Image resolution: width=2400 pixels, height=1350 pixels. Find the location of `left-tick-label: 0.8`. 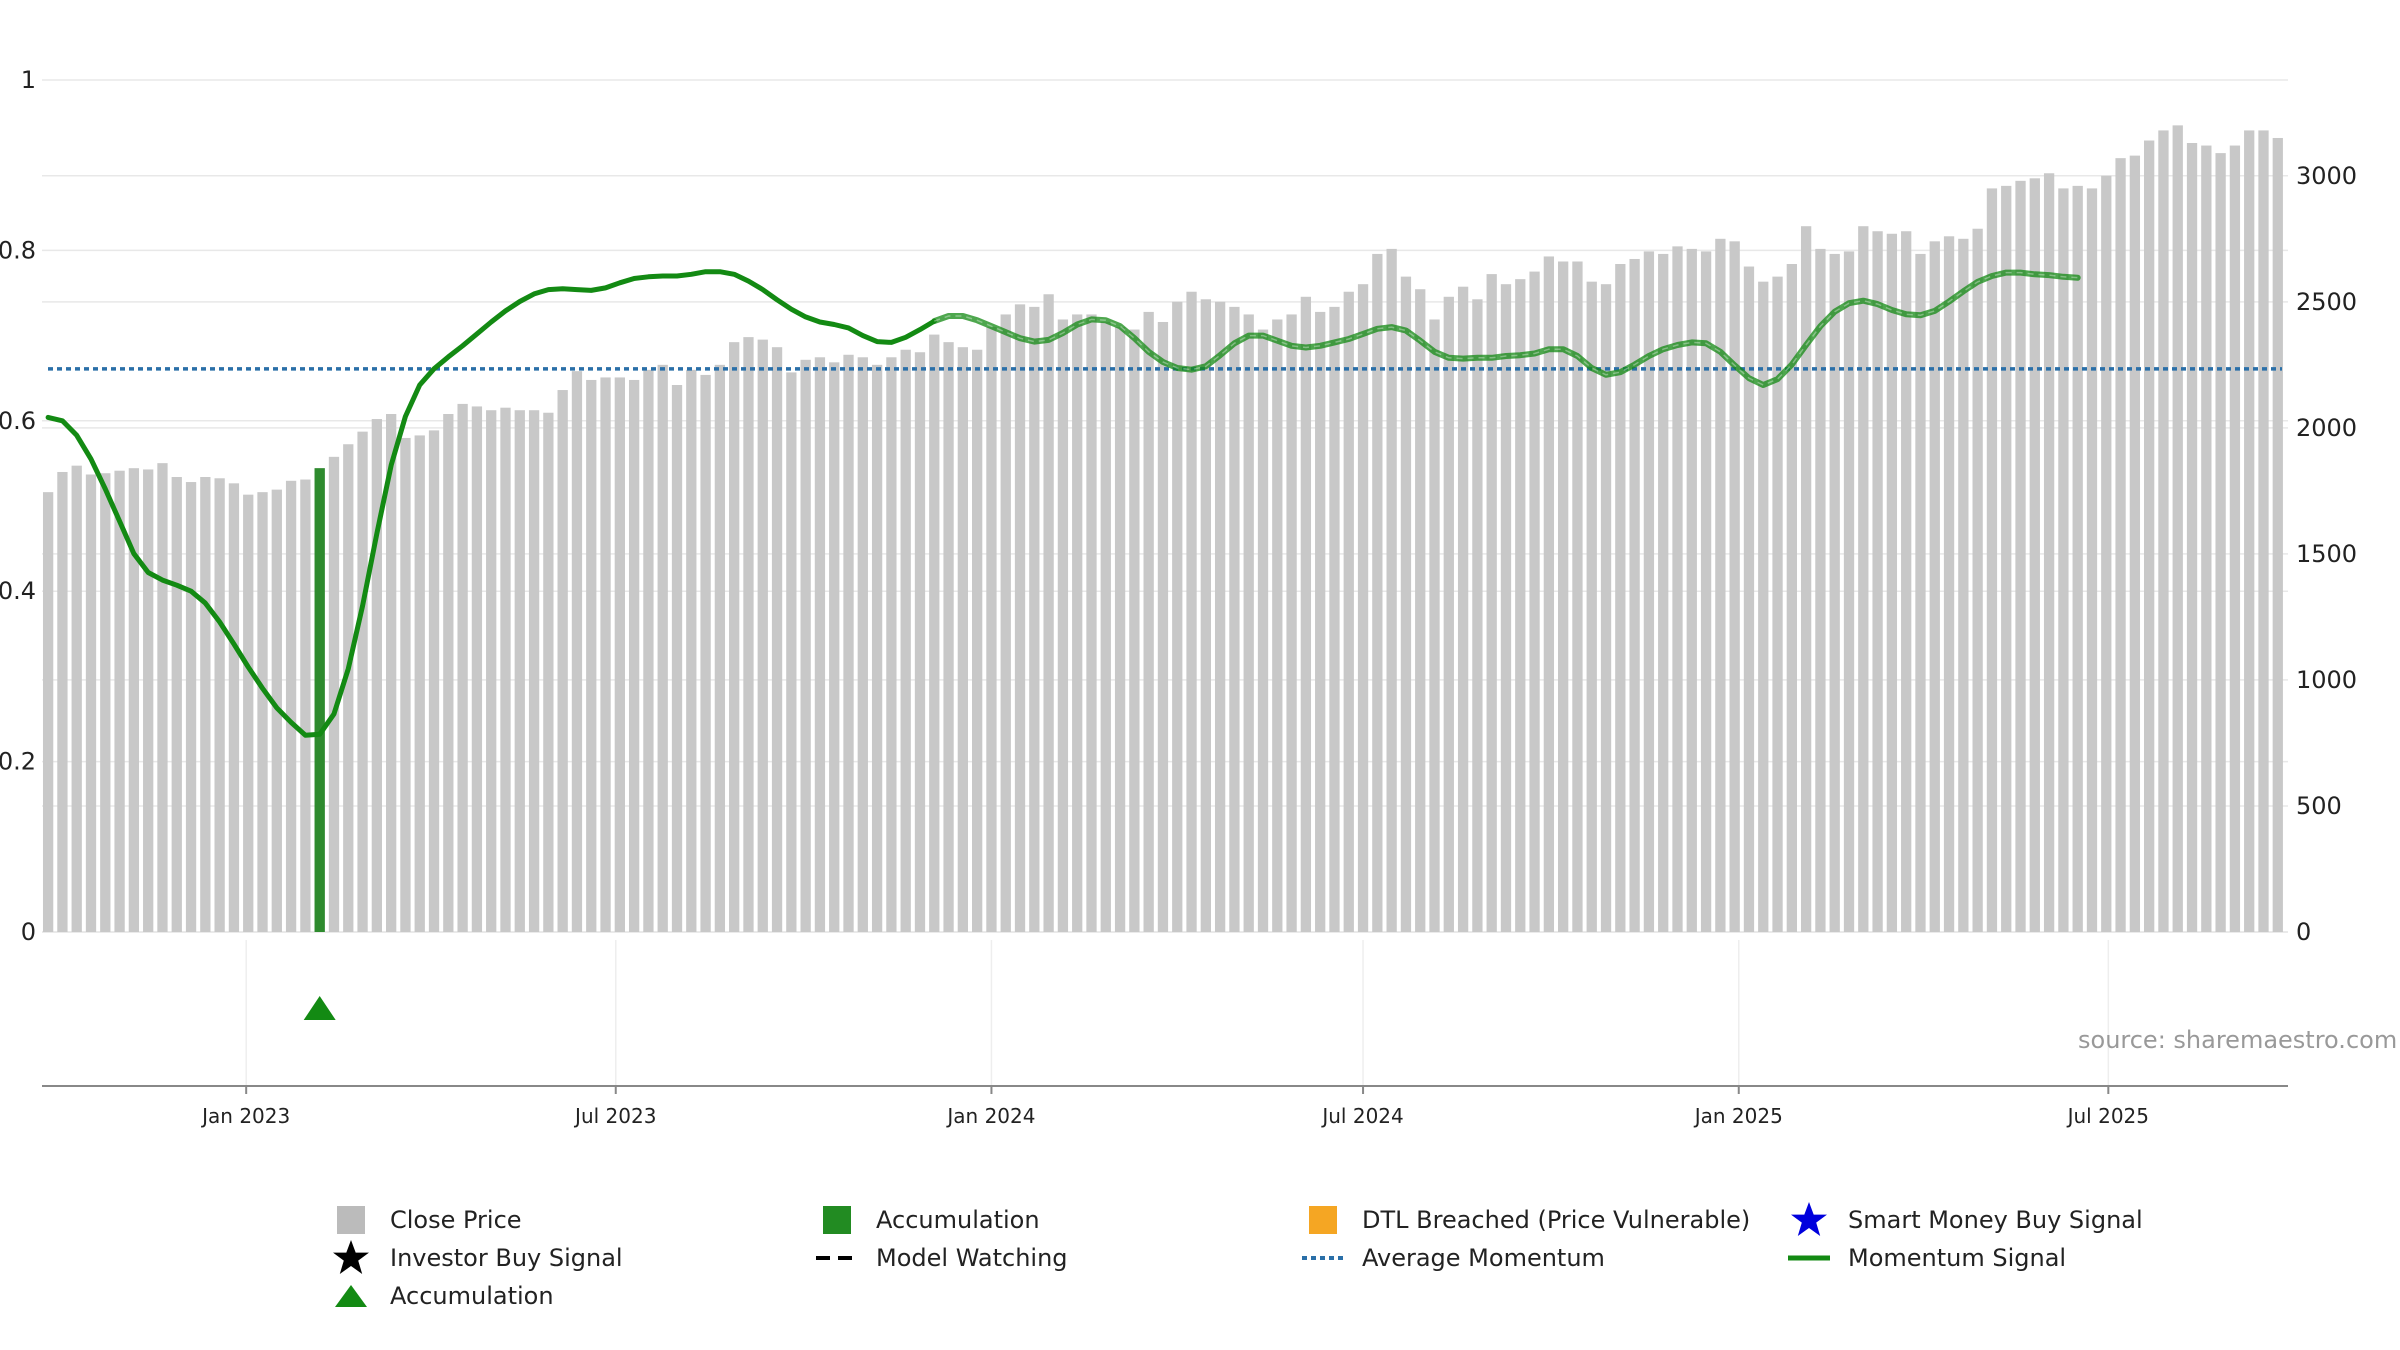

left-tick-label: 0.8 is located at coordinates (18, 250).